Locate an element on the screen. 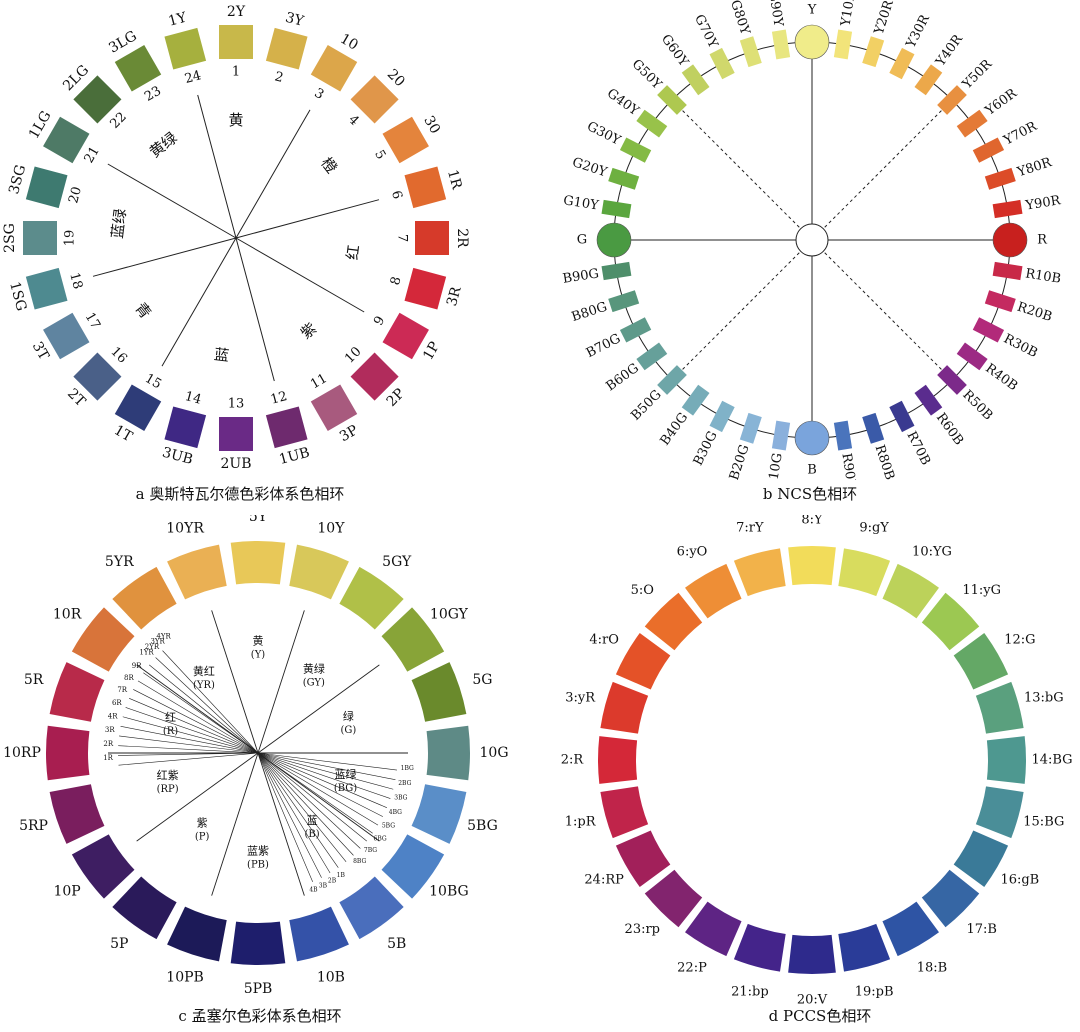  caption-ncs: b NCS色相环 is located at coordinates (810, 494).